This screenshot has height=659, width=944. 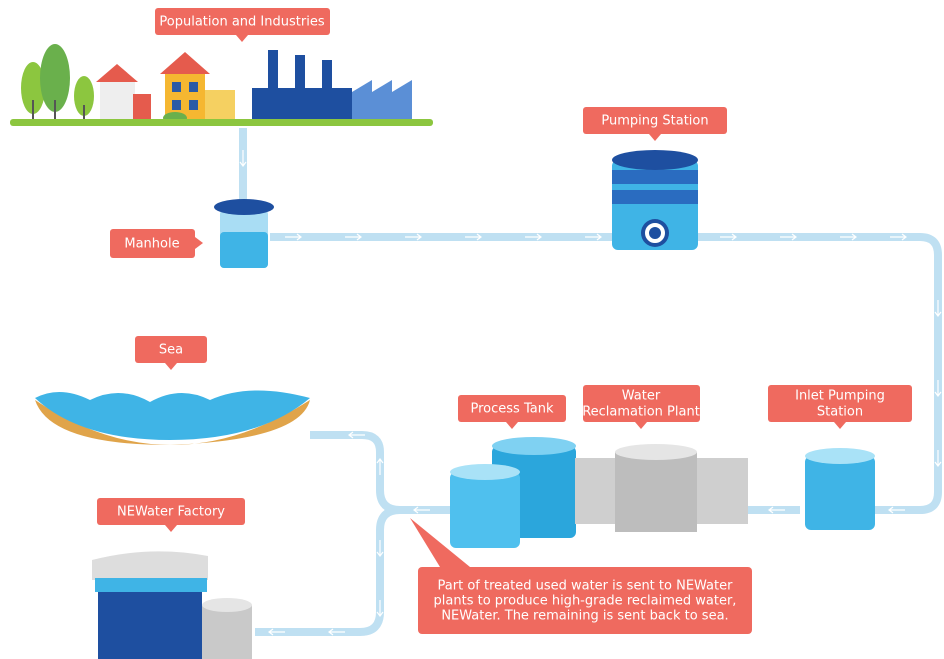 I want to click on label-text: Reclamation Plant, so click(x=641, y=412).